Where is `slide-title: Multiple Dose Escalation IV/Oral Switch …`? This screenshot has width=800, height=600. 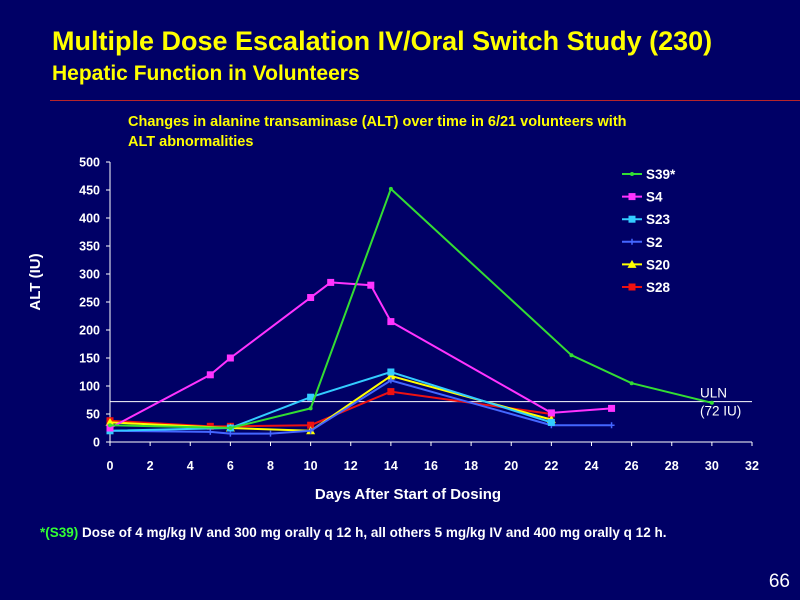 slide-title: Multiple Dose Escalation IV/Oral Switch … is located at coordinates (382, 41).